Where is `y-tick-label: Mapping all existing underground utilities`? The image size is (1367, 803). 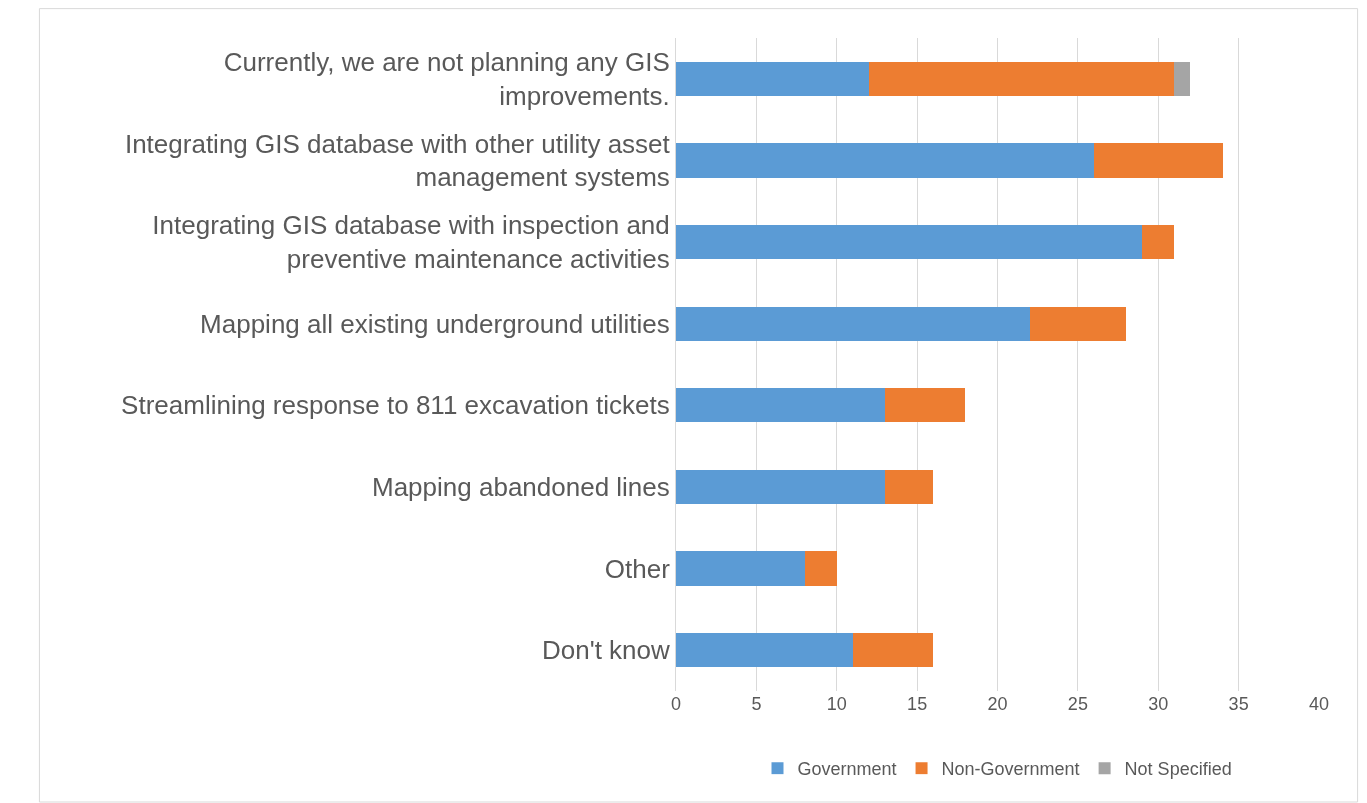
y-tick-label: Mapping all existing underground utilities is located at coordinates (435, 323).